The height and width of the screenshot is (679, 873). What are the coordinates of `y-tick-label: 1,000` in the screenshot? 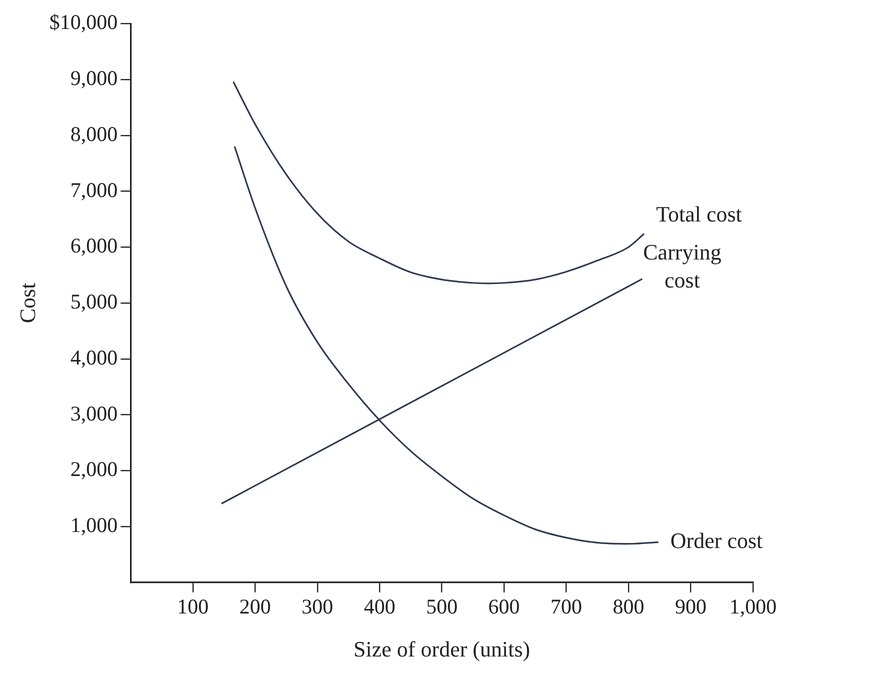 It's located at (94, 525).